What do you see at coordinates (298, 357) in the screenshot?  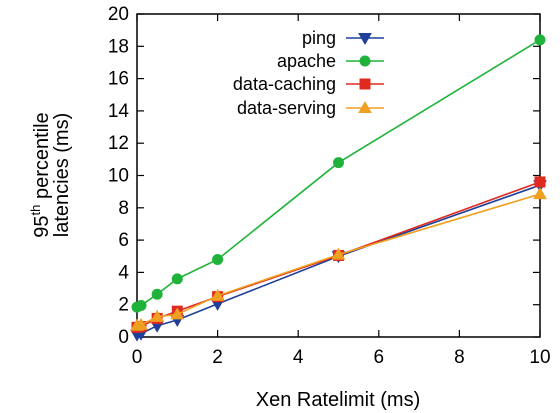 I see `x-tick-label: 4` at bounding box center [298, 357].